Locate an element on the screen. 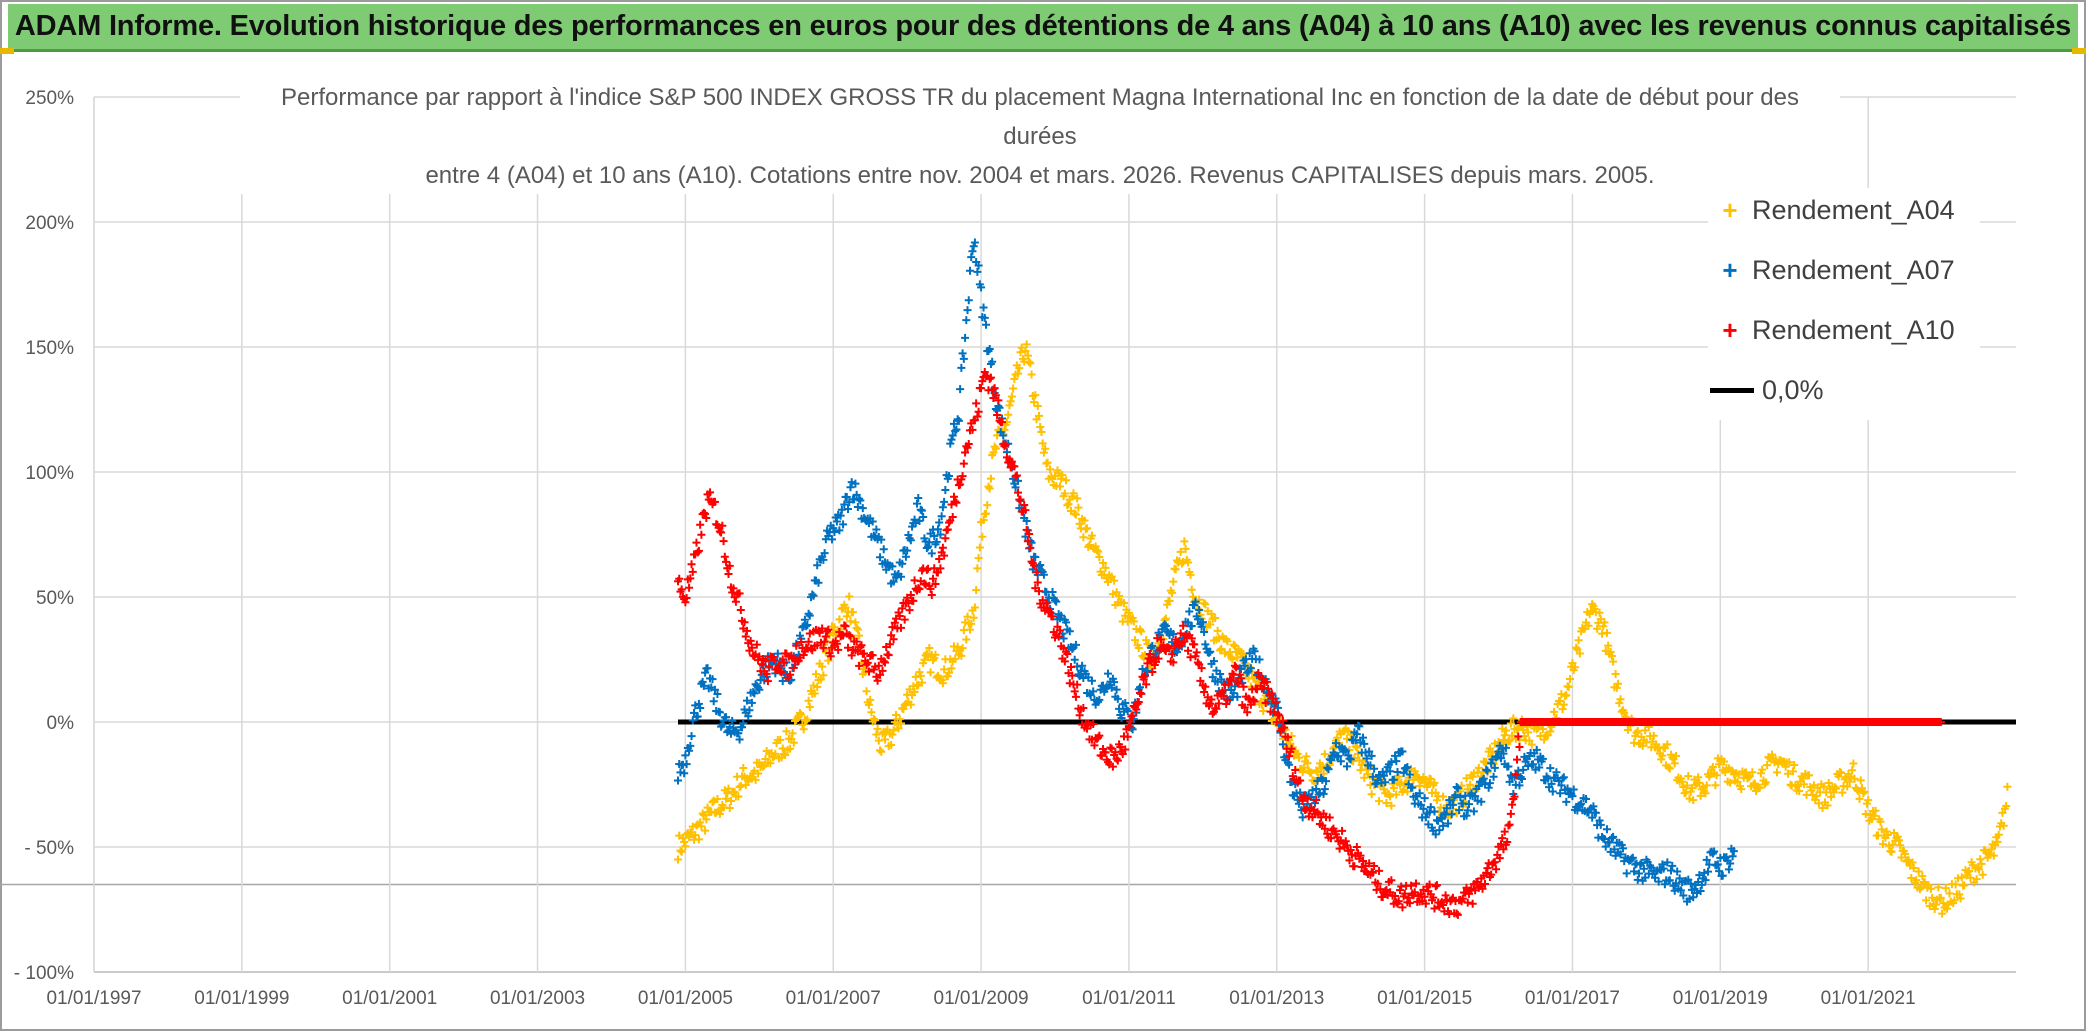 The height and width of the screenshot is (1031, 2086). y-tick-label: - 50% is located at coordinates (49, 848).